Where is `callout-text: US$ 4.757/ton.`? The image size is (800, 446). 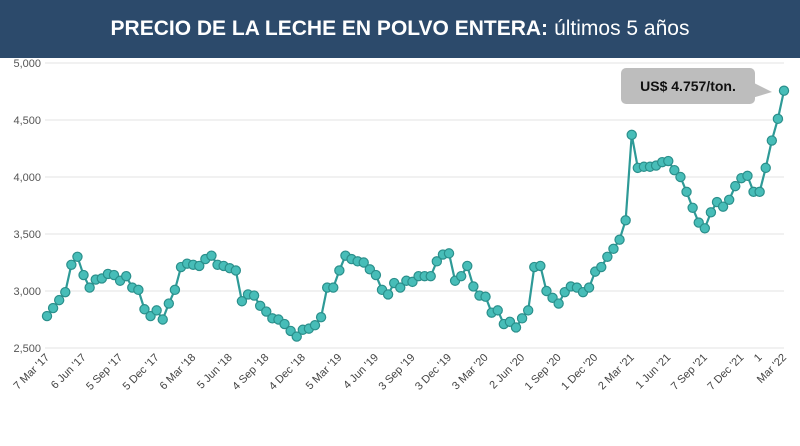
callout-text: US$ 4.757/ton. is located at coordinates (688, 86).